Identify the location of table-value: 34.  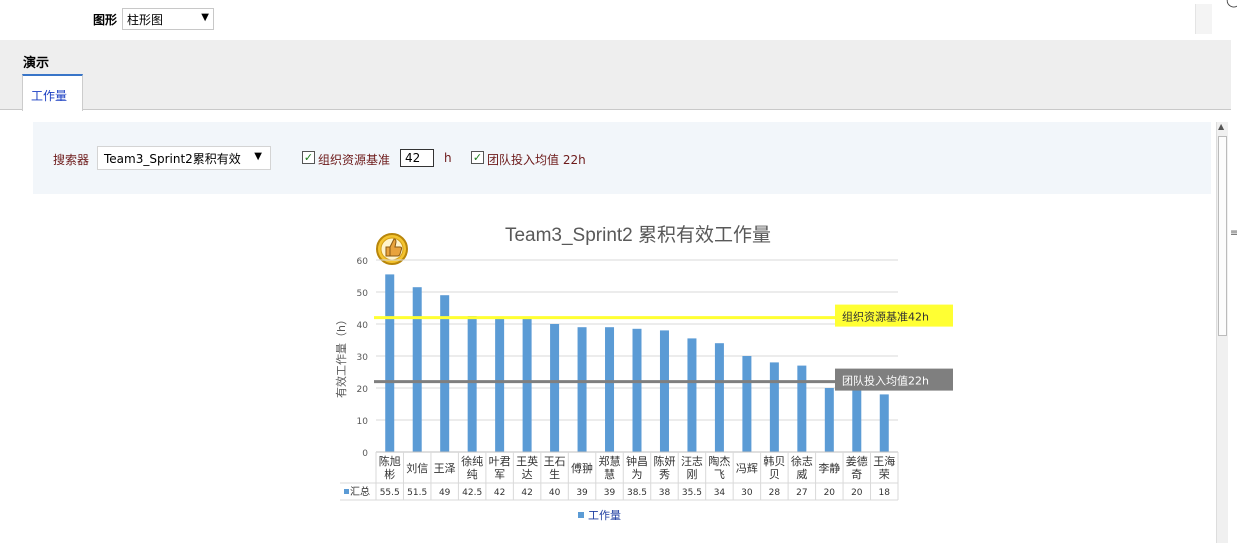
(720, 493).